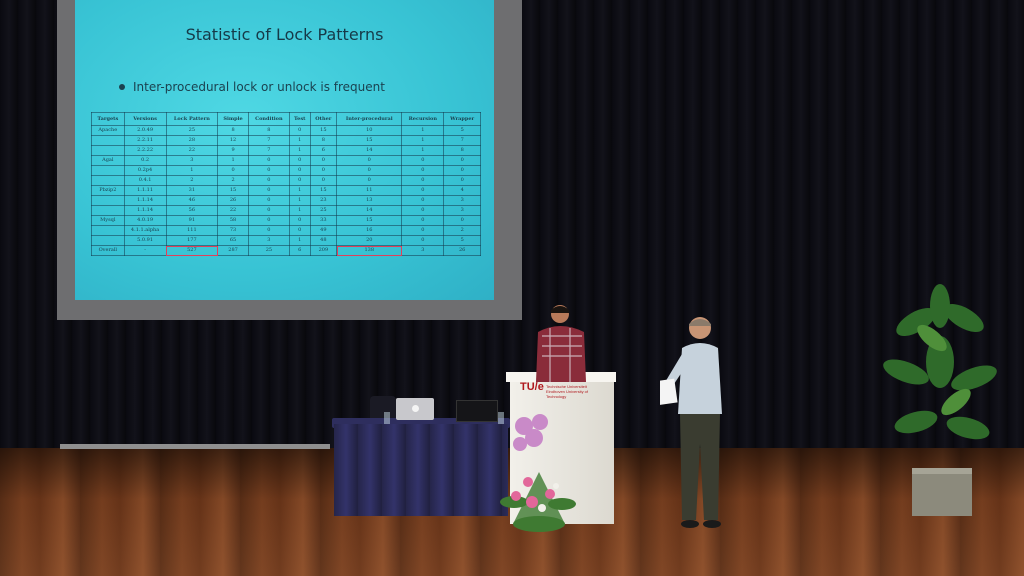 This screenshot has height=576, width=1024. I want to click on table-row: Mysql 4.0.19 91 58 0 0 33 15 0 0, so click(286, 220).